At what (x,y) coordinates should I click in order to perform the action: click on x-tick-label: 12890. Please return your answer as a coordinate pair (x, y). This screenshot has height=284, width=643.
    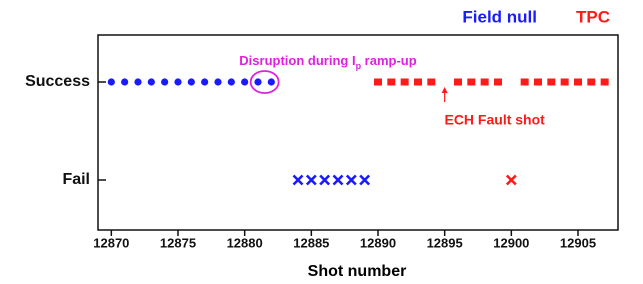
    Looking at the image, I should click on (378, 242).